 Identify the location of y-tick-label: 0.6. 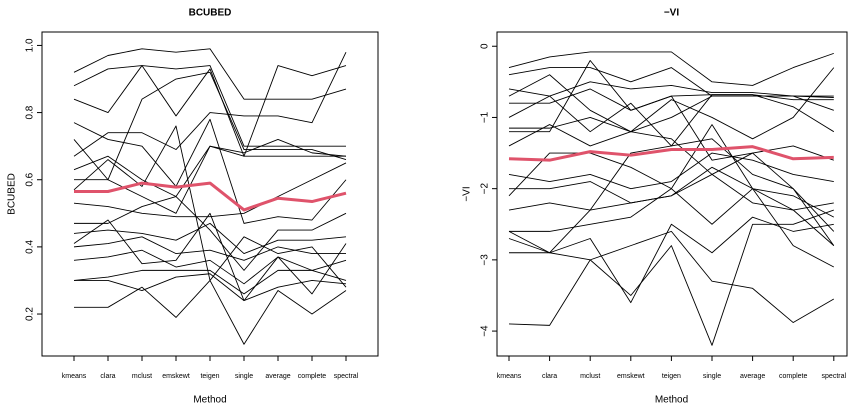
(30, 179).